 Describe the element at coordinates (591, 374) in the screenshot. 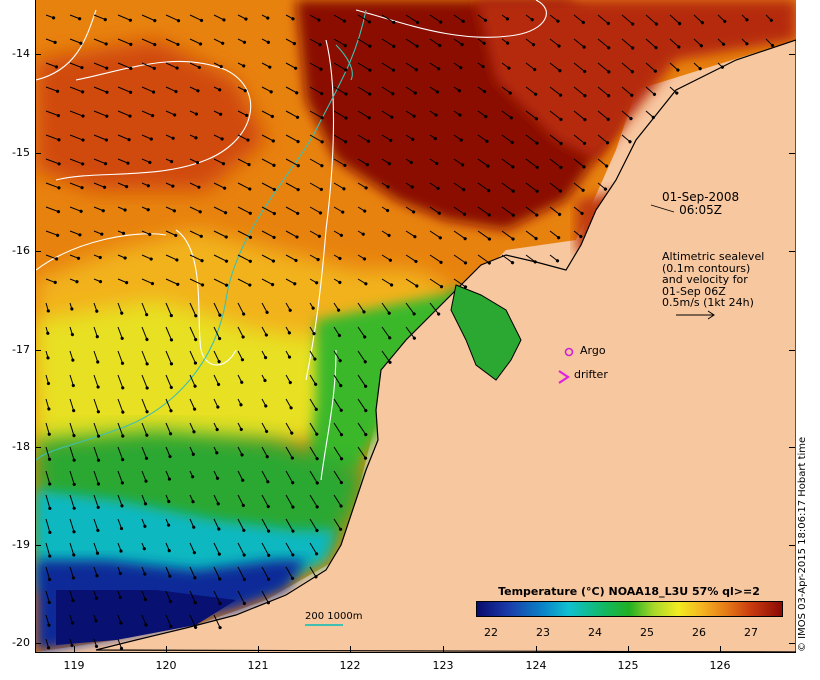

I see `drifter-label: drifter` at that location.